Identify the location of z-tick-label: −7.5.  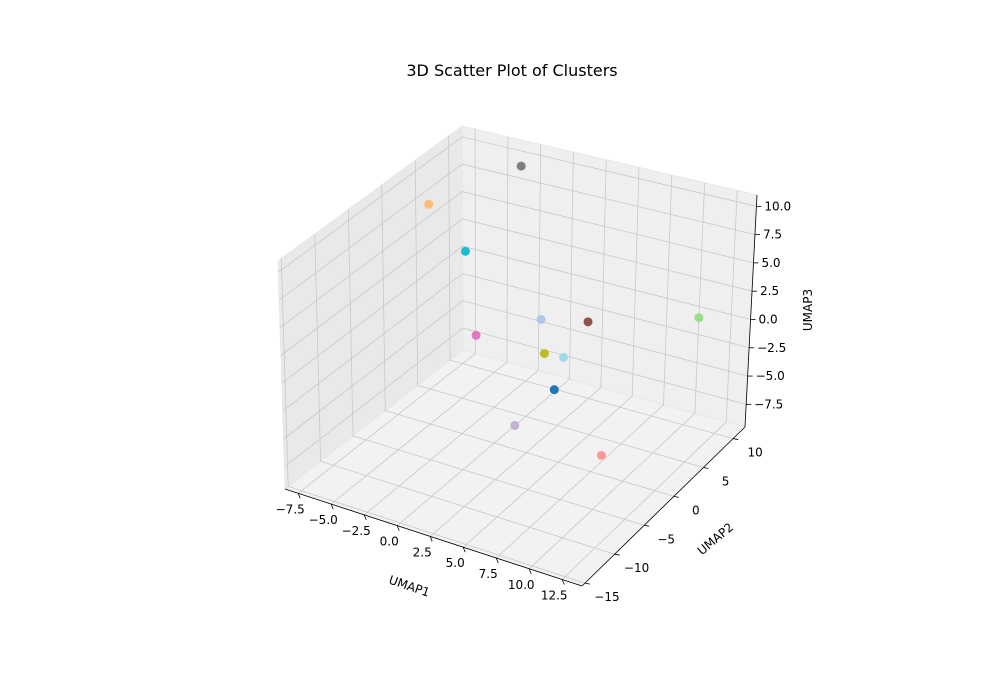
(768, 404).